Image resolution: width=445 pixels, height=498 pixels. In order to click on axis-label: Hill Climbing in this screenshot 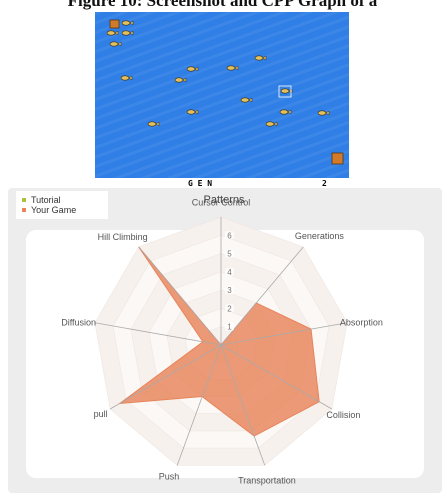, I will do `click(123, 237)`.